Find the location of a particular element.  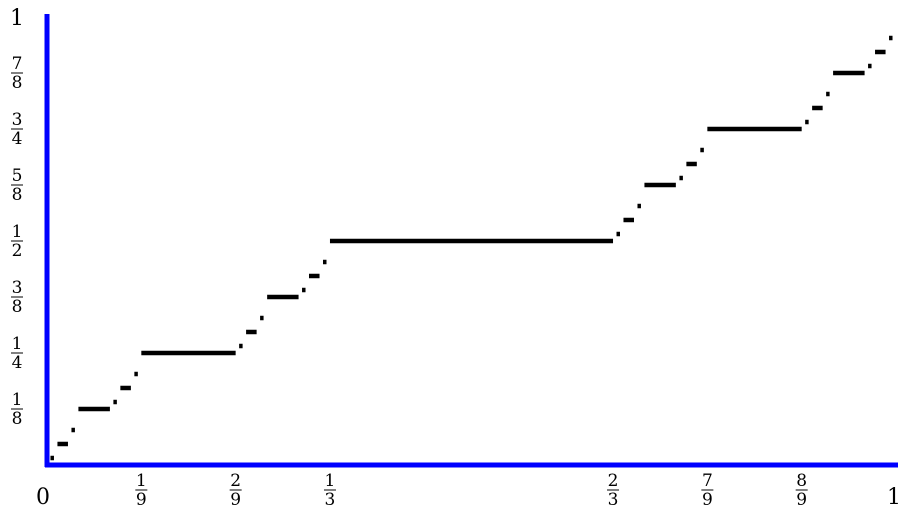

y-tick-label: 38 is located at coordinates (17, 297).